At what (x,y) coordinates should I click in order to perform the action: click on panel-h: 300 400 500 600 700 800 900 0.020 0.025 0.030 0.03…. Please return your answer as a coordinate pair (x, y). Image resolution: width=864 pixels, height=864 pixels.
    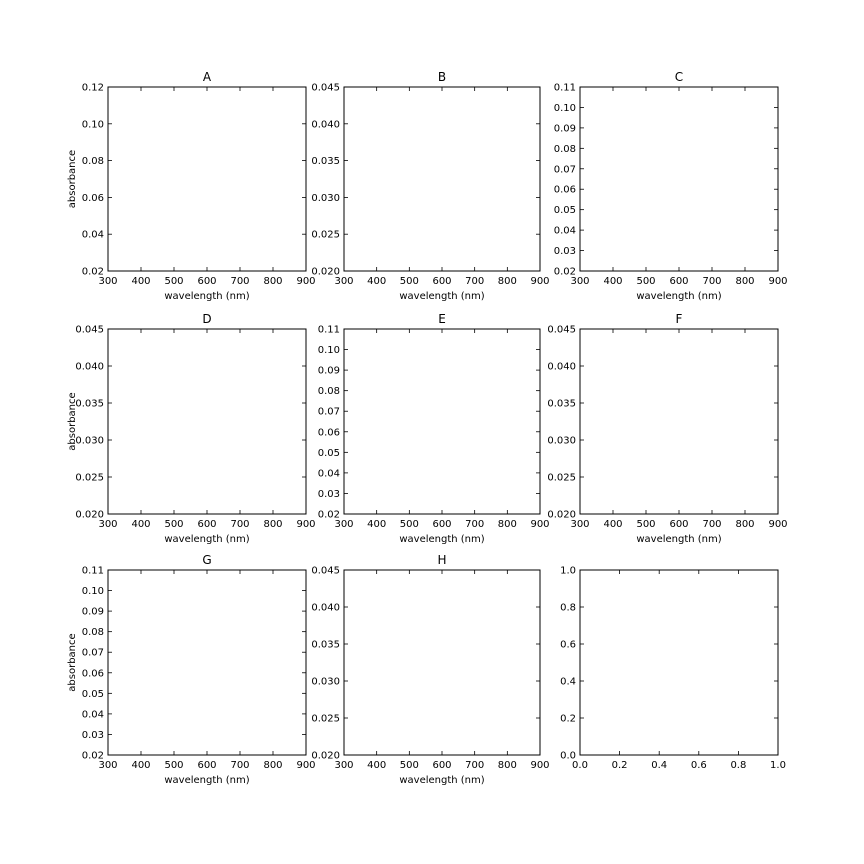
    Looking at the image, I should click on (430, 669).